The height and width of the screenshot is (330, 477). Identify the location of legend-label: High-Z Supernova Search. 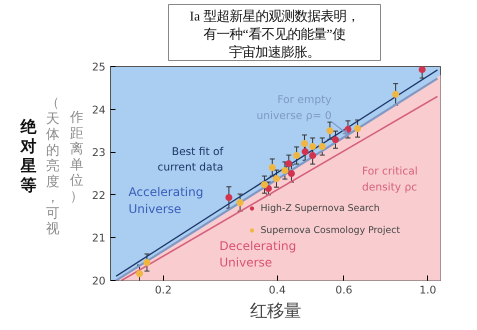
(320, 208).